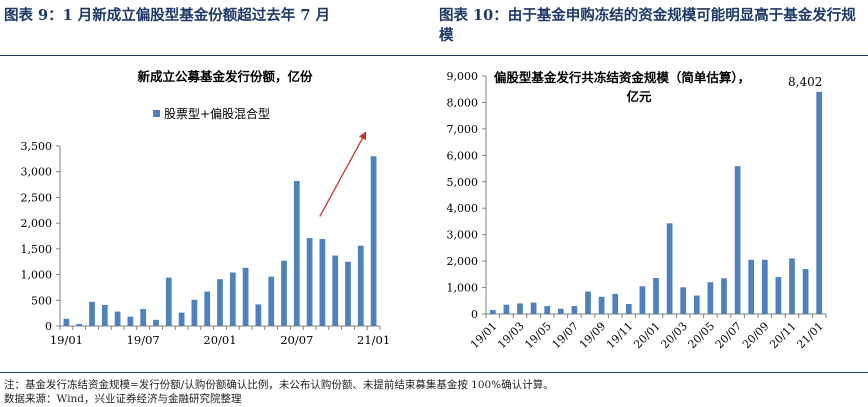 The image size is (868, 407). I want to click on x-tick-label: 19/03, so click(511, 336).